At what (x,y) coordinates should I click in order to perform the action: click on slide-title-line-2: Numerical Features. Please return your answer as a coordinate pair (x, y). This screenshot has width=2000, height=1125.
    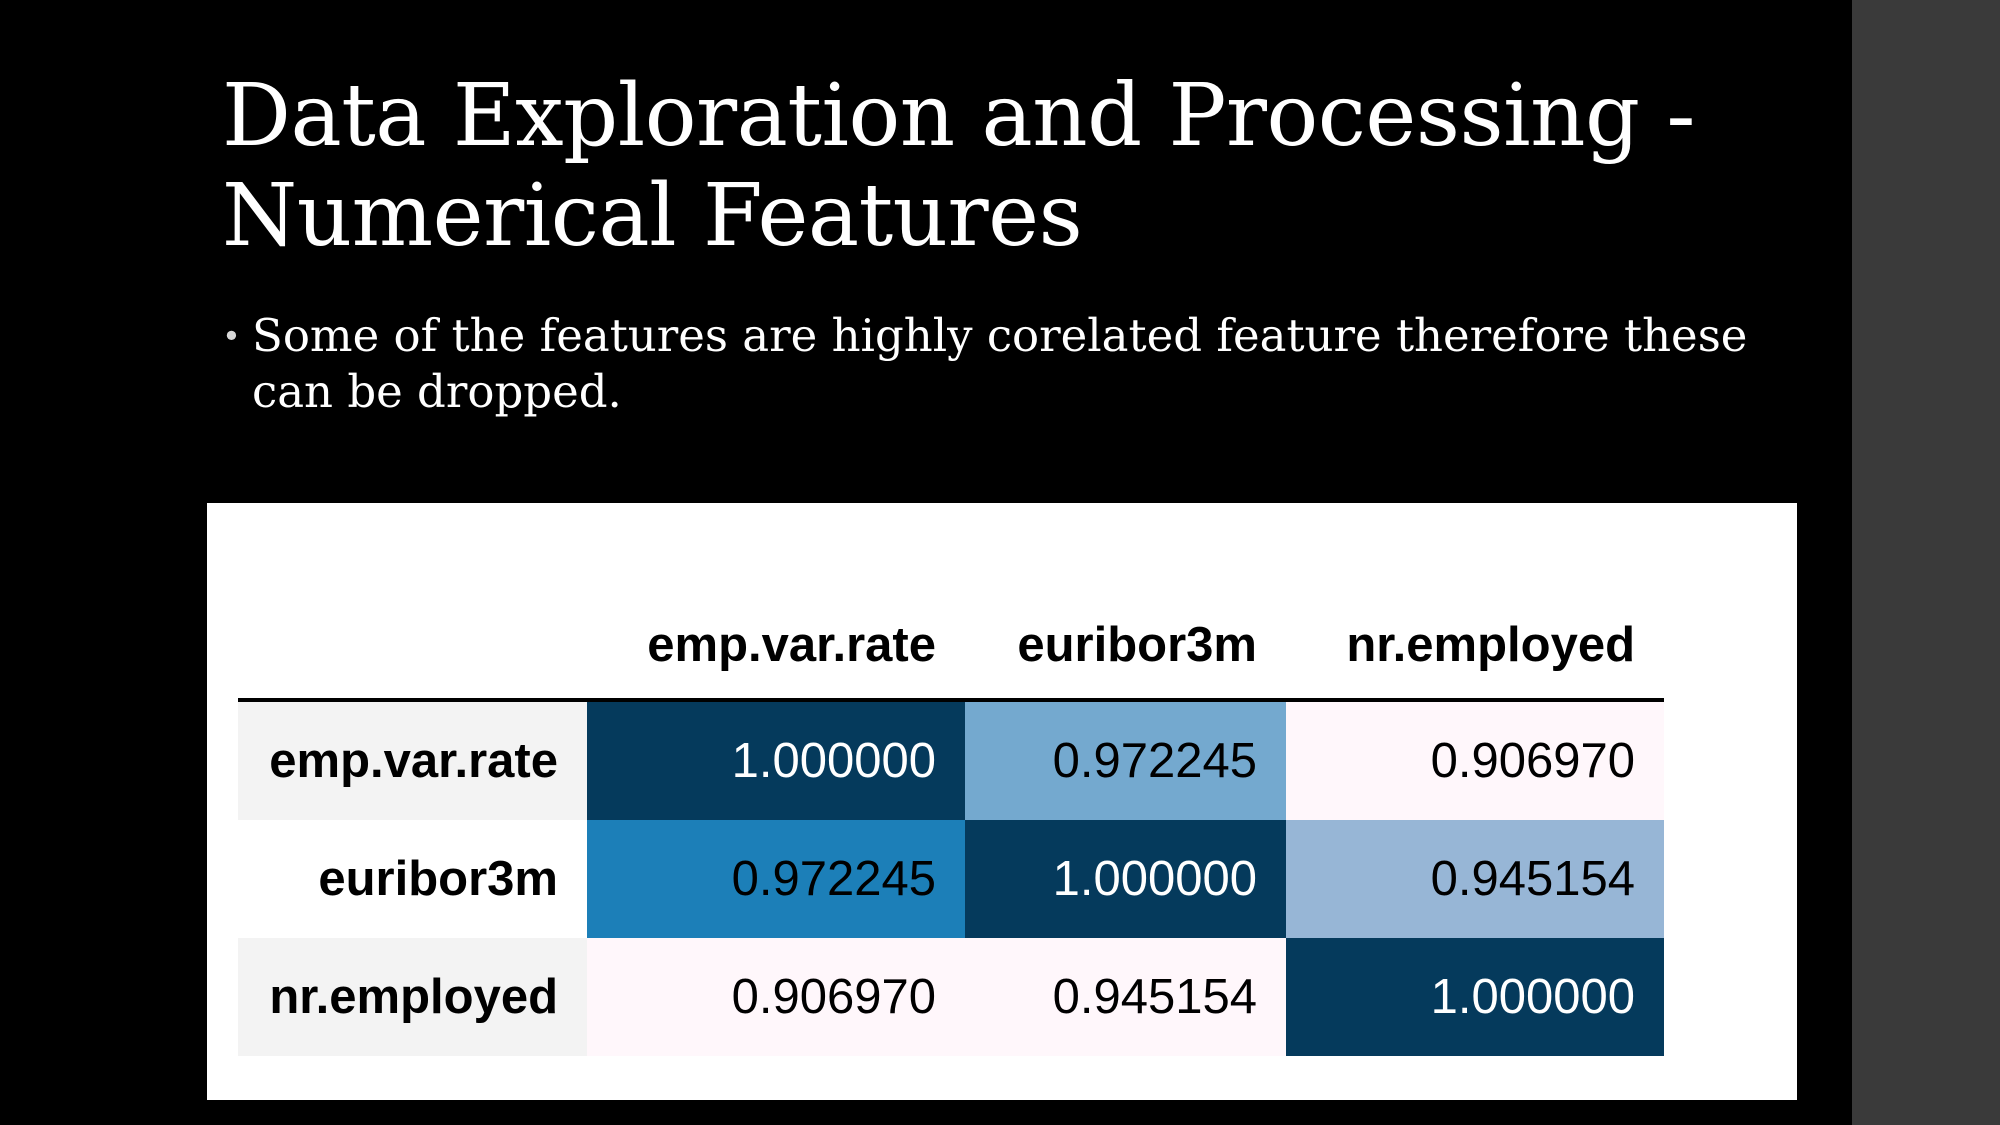
    Looking at the image, I should click on (652, 216).